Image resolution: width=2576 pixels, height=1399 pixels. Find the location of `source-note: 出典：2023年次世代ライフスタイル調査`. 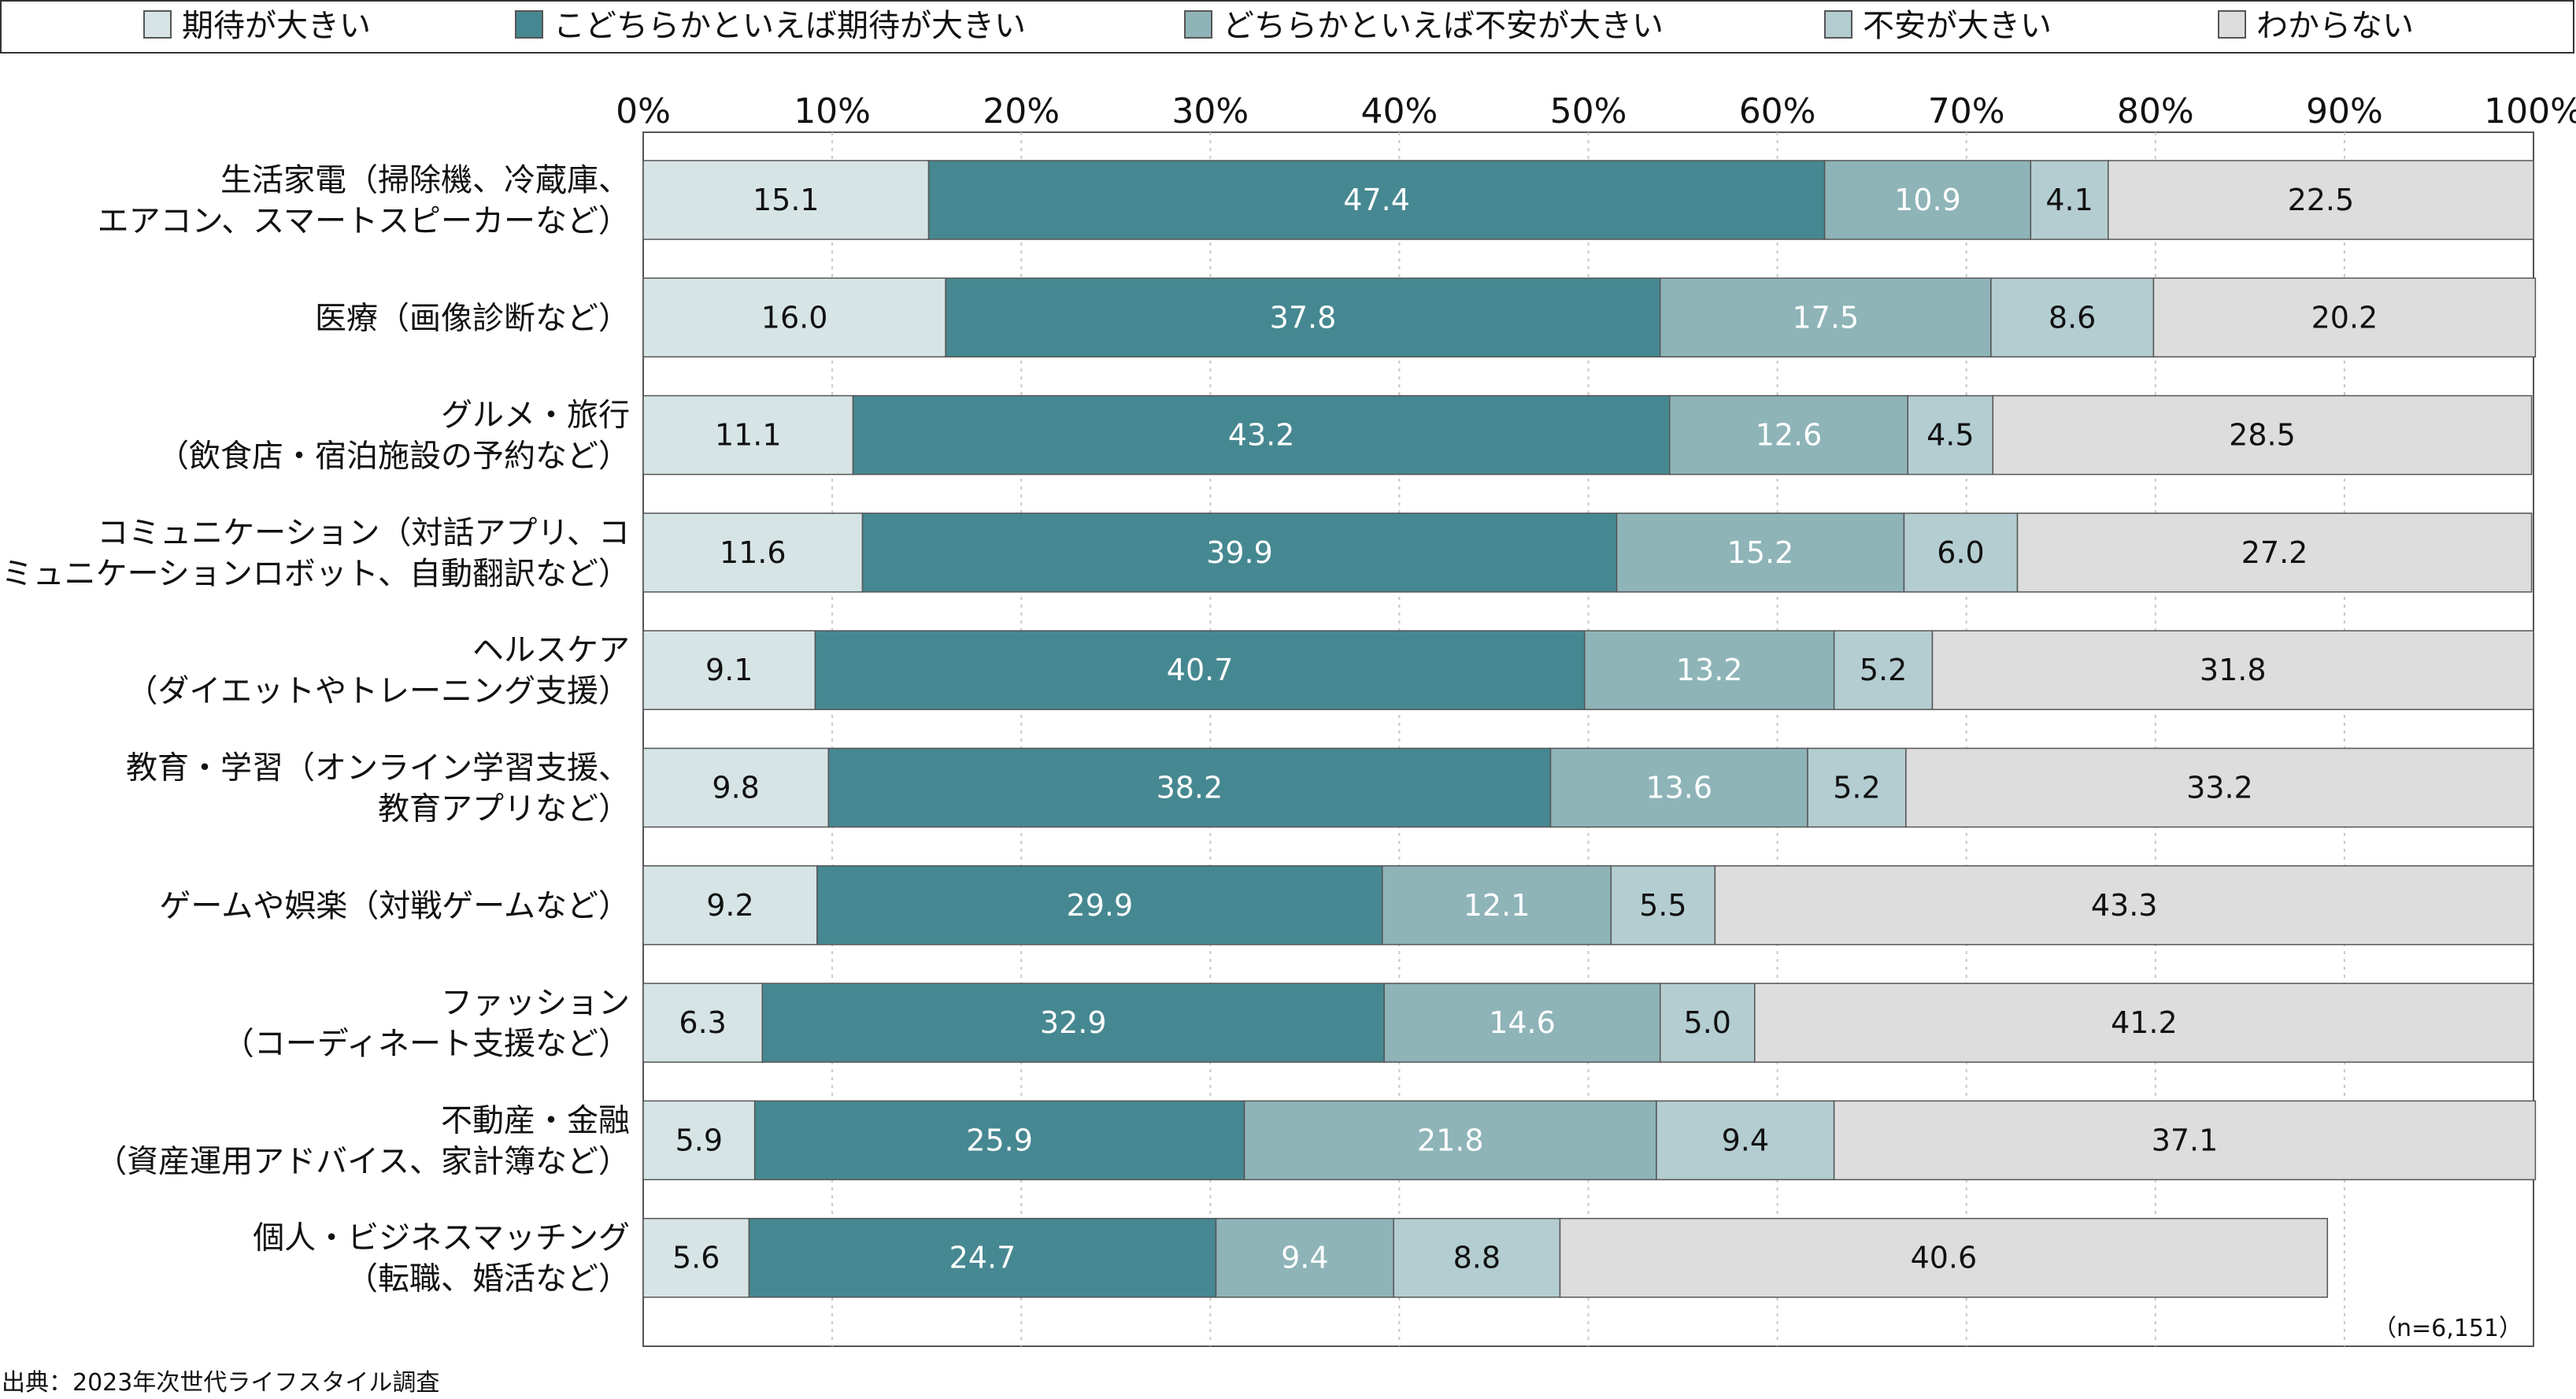

source-note: 出典：2023年次世代ライフスタイル調査 is located at coordinates (220, 1383).